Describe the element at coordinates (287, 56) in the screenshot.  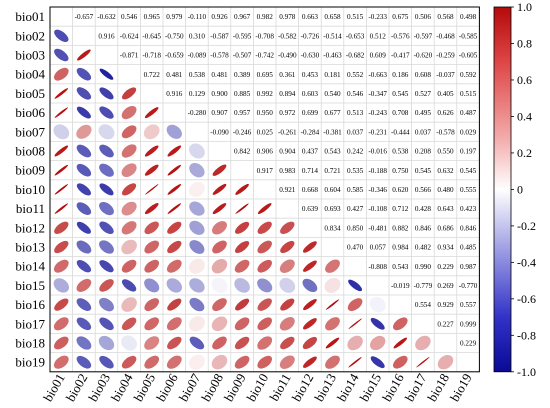
I see `corr-value: -0.490` at that location.